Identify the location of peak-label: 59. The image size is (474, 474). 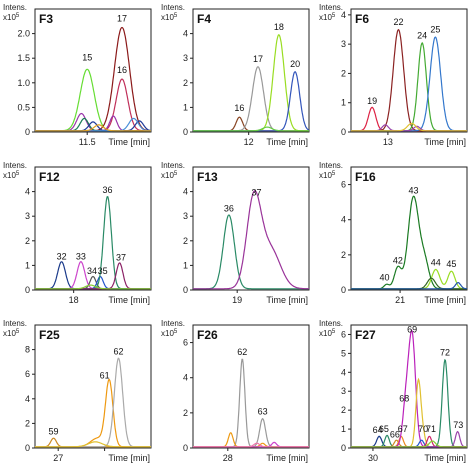
(54, 431).